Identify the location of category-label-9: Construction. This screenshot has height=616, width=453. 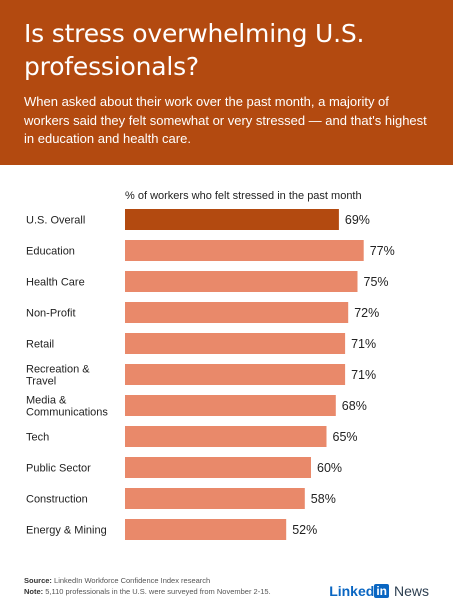
(57, 500).